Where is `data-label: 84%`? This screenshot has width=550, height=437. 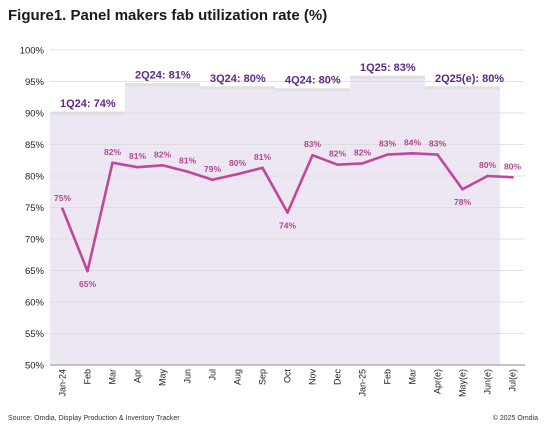 data-label: 84% is located at coordinates (412, 142).